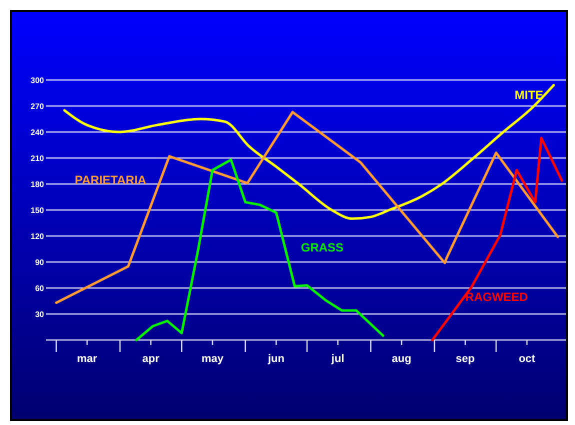 The image size is (575, 425). Describe the element at coordinates (37, 158) in the screenshot. I see `y-tick-label: 210` at that location.